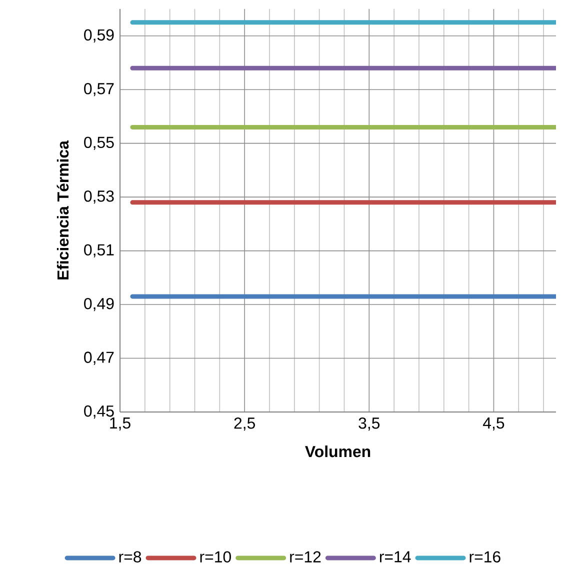 The image size is (569, 571). I want to click on y-tick-label: 0,55, so click(99, 143).